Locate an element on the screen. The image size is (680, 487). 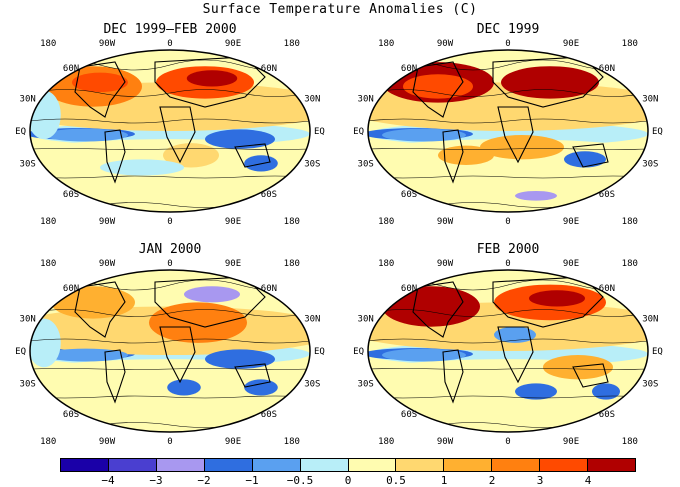
colorbar-label: −4 is located at coordinates (108, 480).